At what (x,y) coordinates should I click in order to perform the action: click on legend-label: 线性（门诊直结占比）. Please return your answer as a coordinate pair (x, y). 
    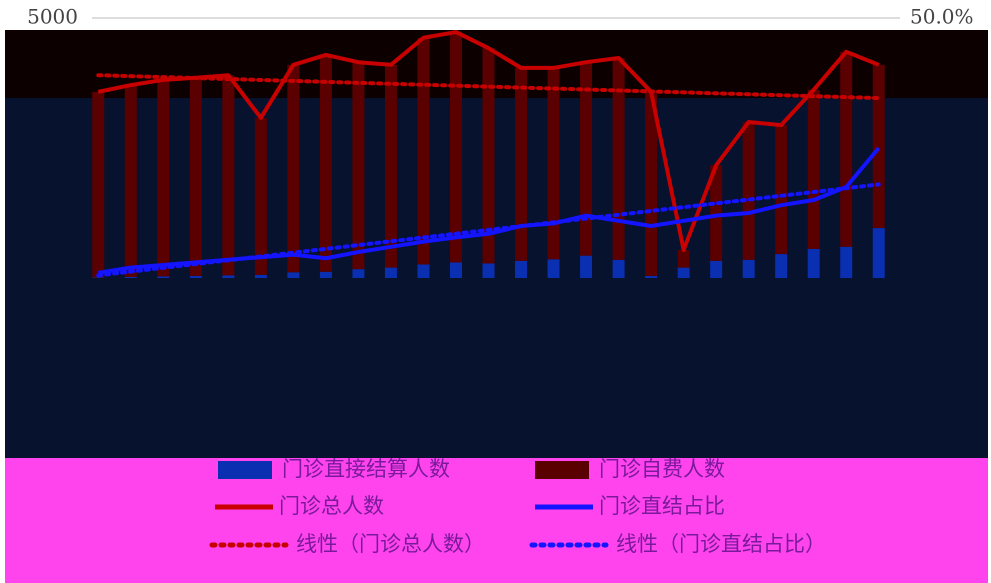
    Looking at the image, I should click on (721, 544).